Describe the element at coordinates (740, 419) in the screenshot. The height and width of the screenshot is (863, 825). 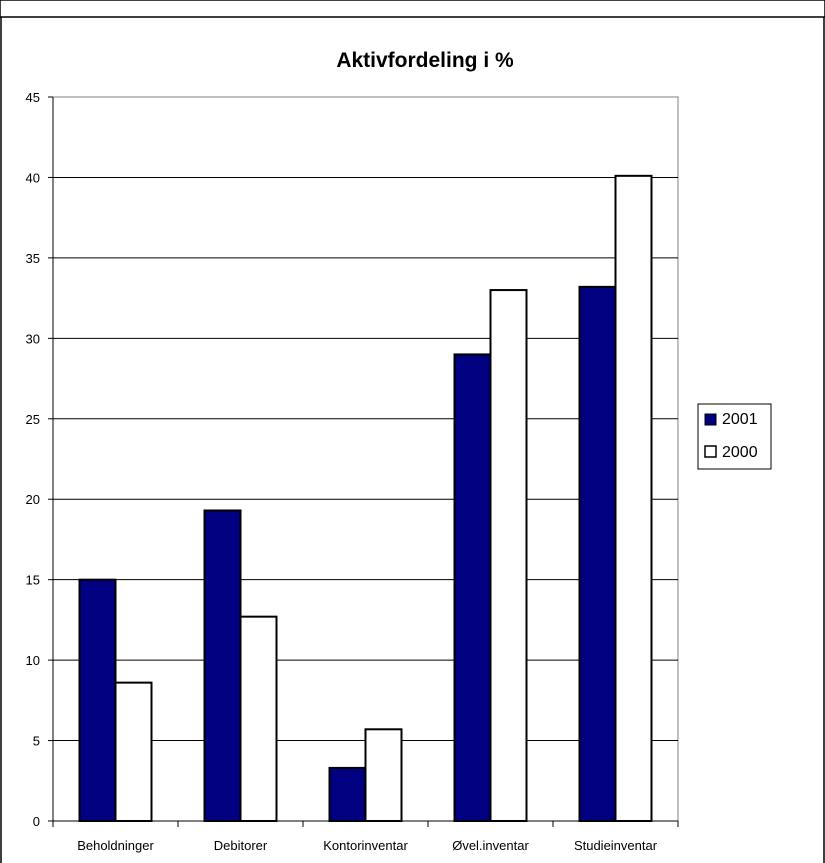
I see `legend-label-2001: 2001` at that location.